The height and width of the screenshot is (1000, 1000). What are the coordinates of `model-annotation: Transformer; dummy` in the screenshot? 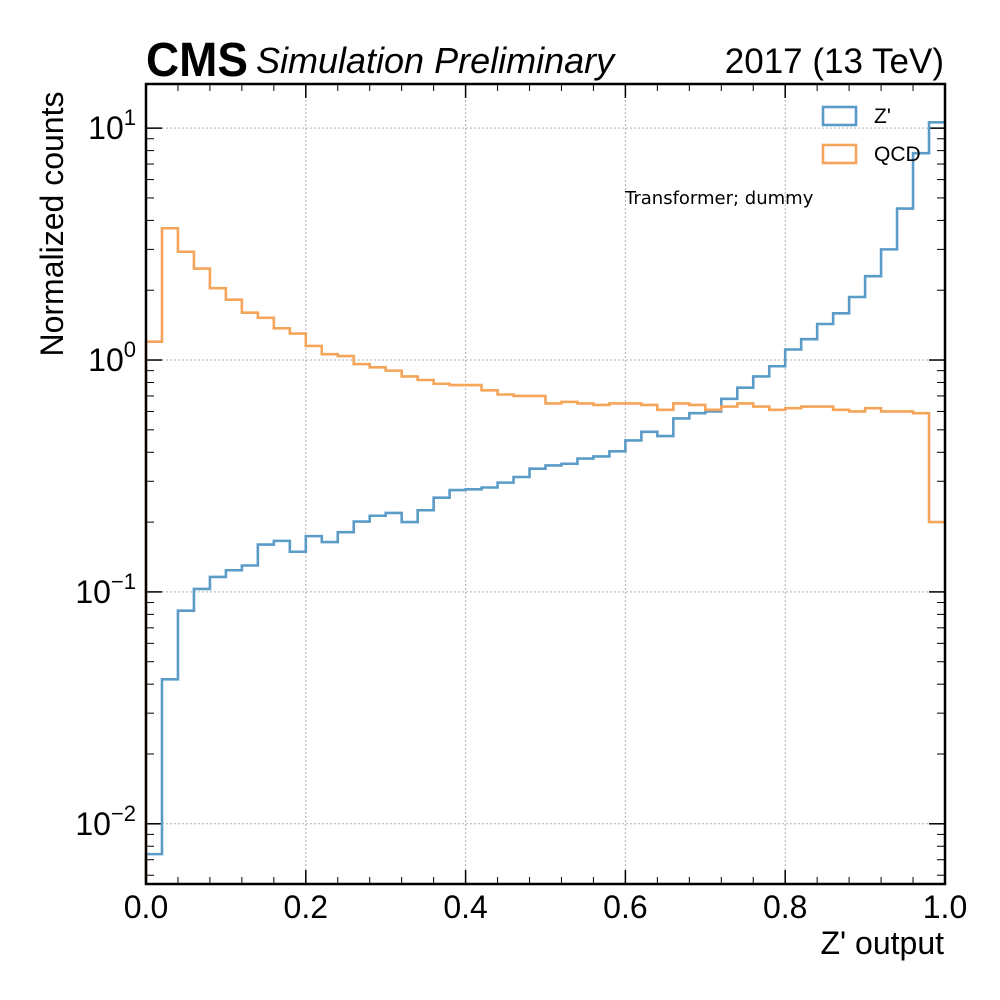 It's located at (719, 198).